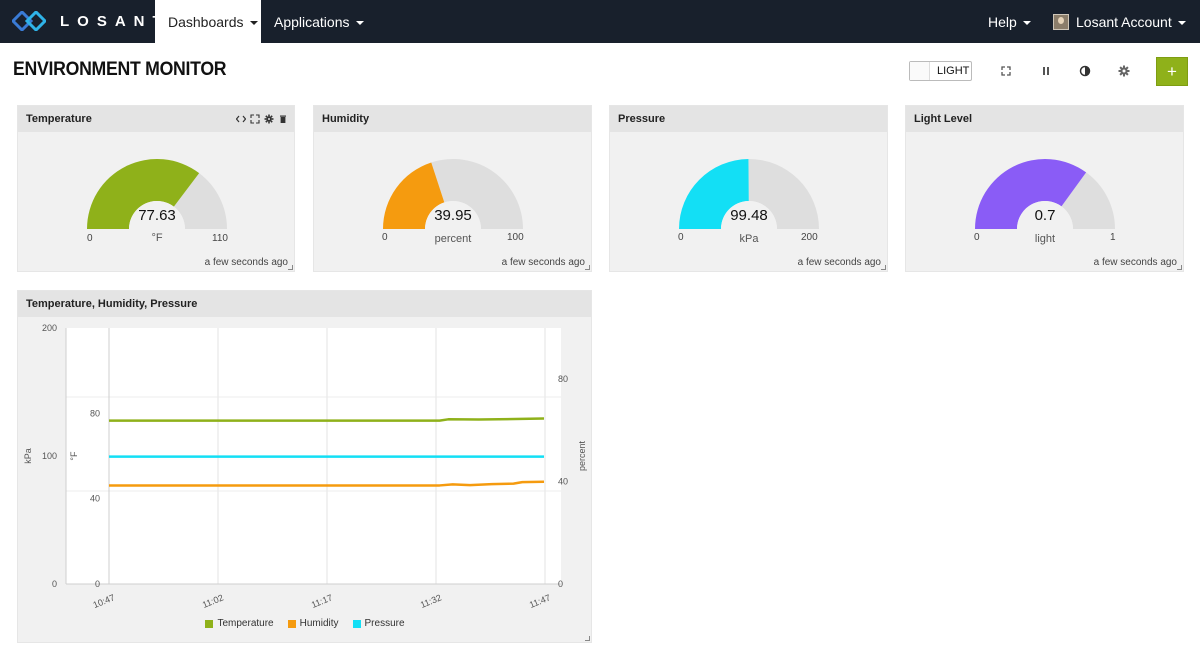  What do you see at coordinates (452, 119) in the screenshot?
I see `block-header: Humidity` at bounding box center [452, 119].